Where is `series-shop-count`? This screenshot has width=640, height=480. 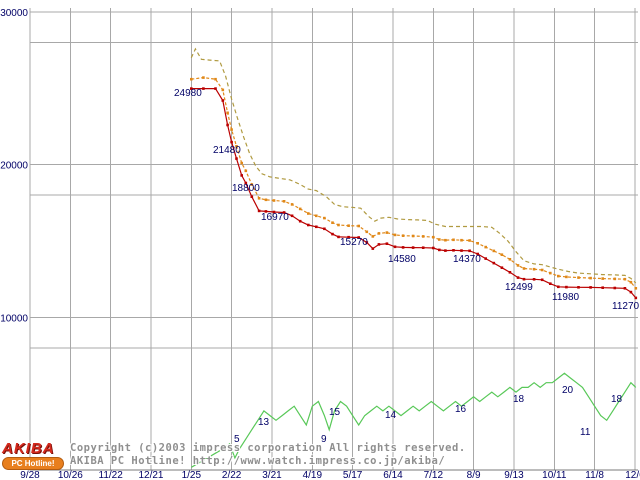
series-shop-count is located at coordinates (413, 420).